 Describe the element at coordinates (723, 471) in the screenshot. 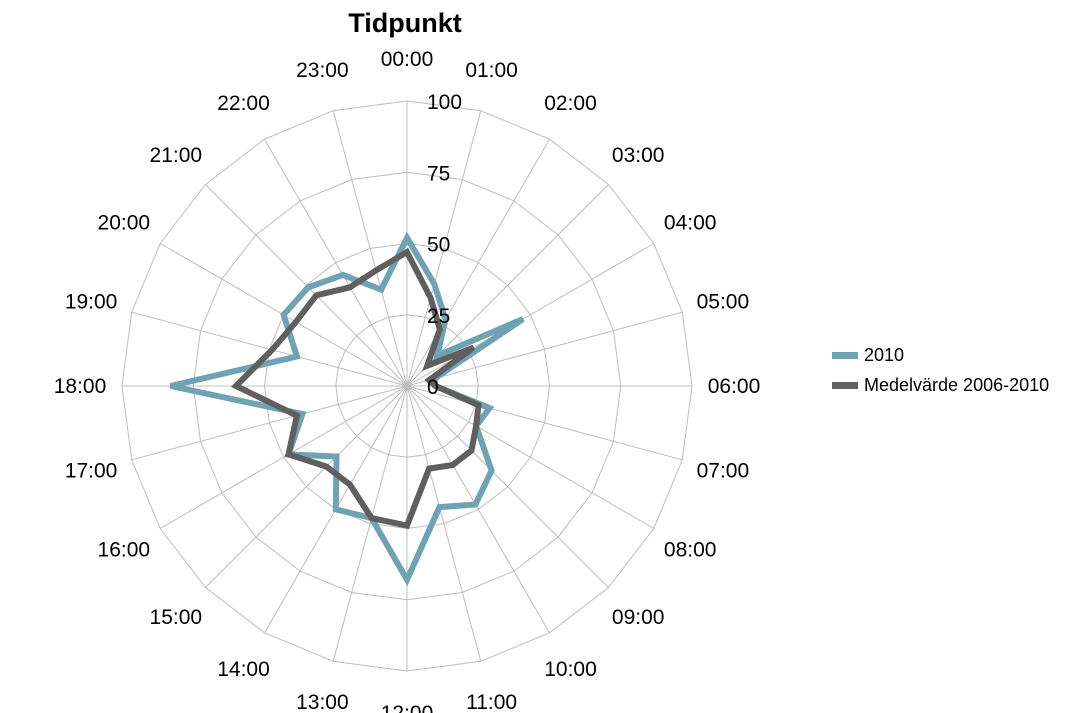

I see `category-label-07:00: 07:00` at that location.